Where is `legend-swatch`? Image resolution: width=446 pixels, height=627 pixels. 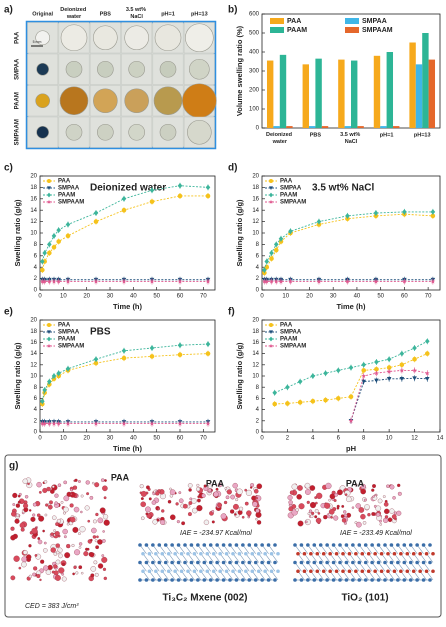
legend-swatch is located at coordinates (277, 30).